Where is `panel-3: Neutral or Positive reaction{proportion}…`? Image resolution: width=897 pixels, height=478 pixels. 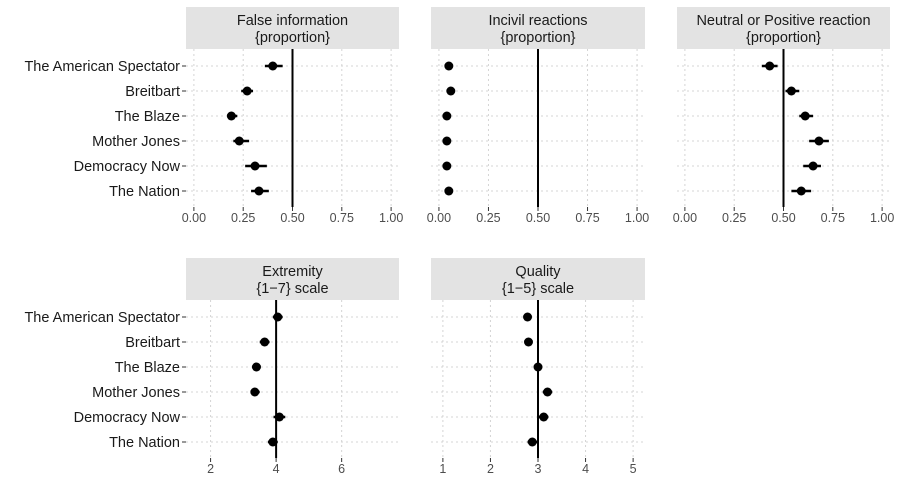 panel-3: Neutral or Positive reaction{proportion}… is located at coordinates (783, 116).